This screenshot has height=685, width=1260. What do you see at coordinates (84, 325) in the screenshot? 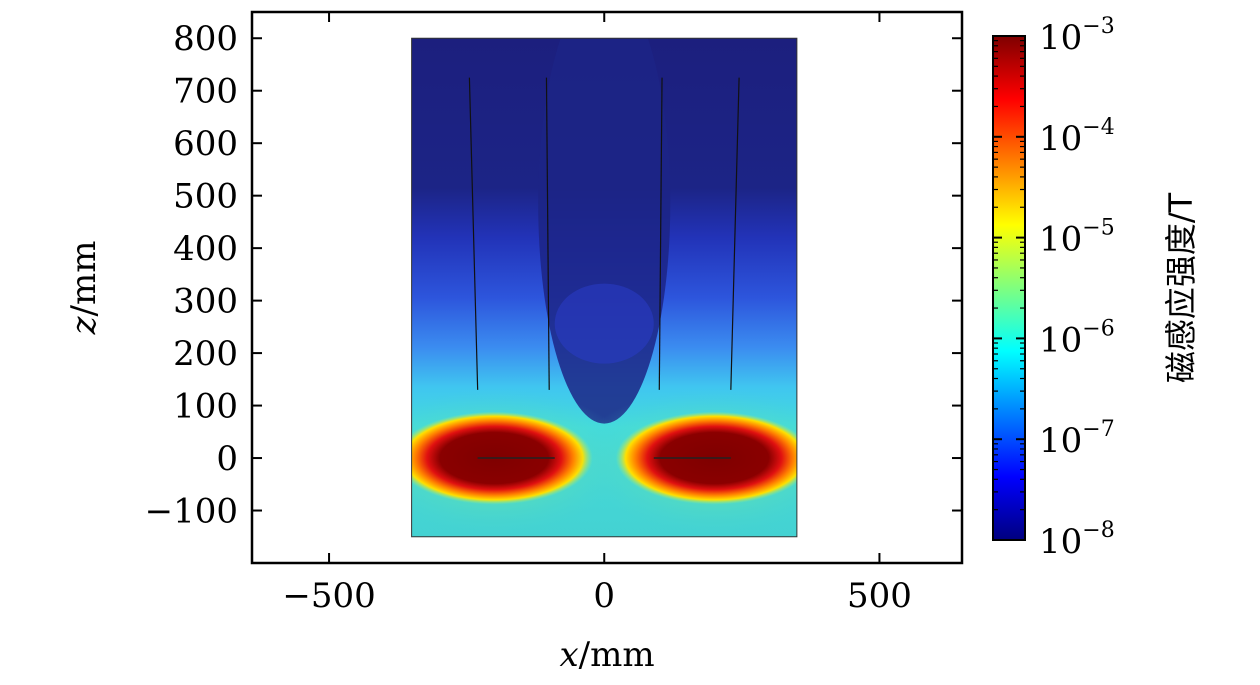
I see `y-axis-label-var: z` at bounding box center [84, 325].